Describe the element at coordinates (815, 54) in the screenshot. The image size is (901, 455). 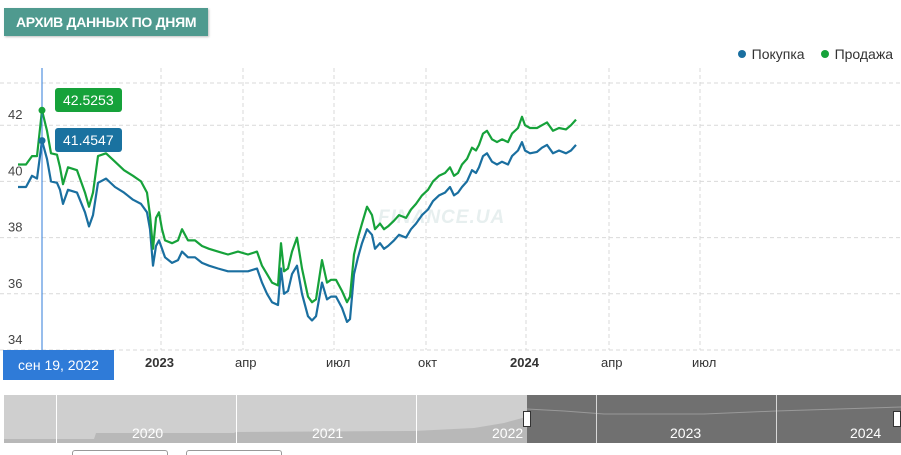
I see `chart-legend: Покупка Продажа` at that location.